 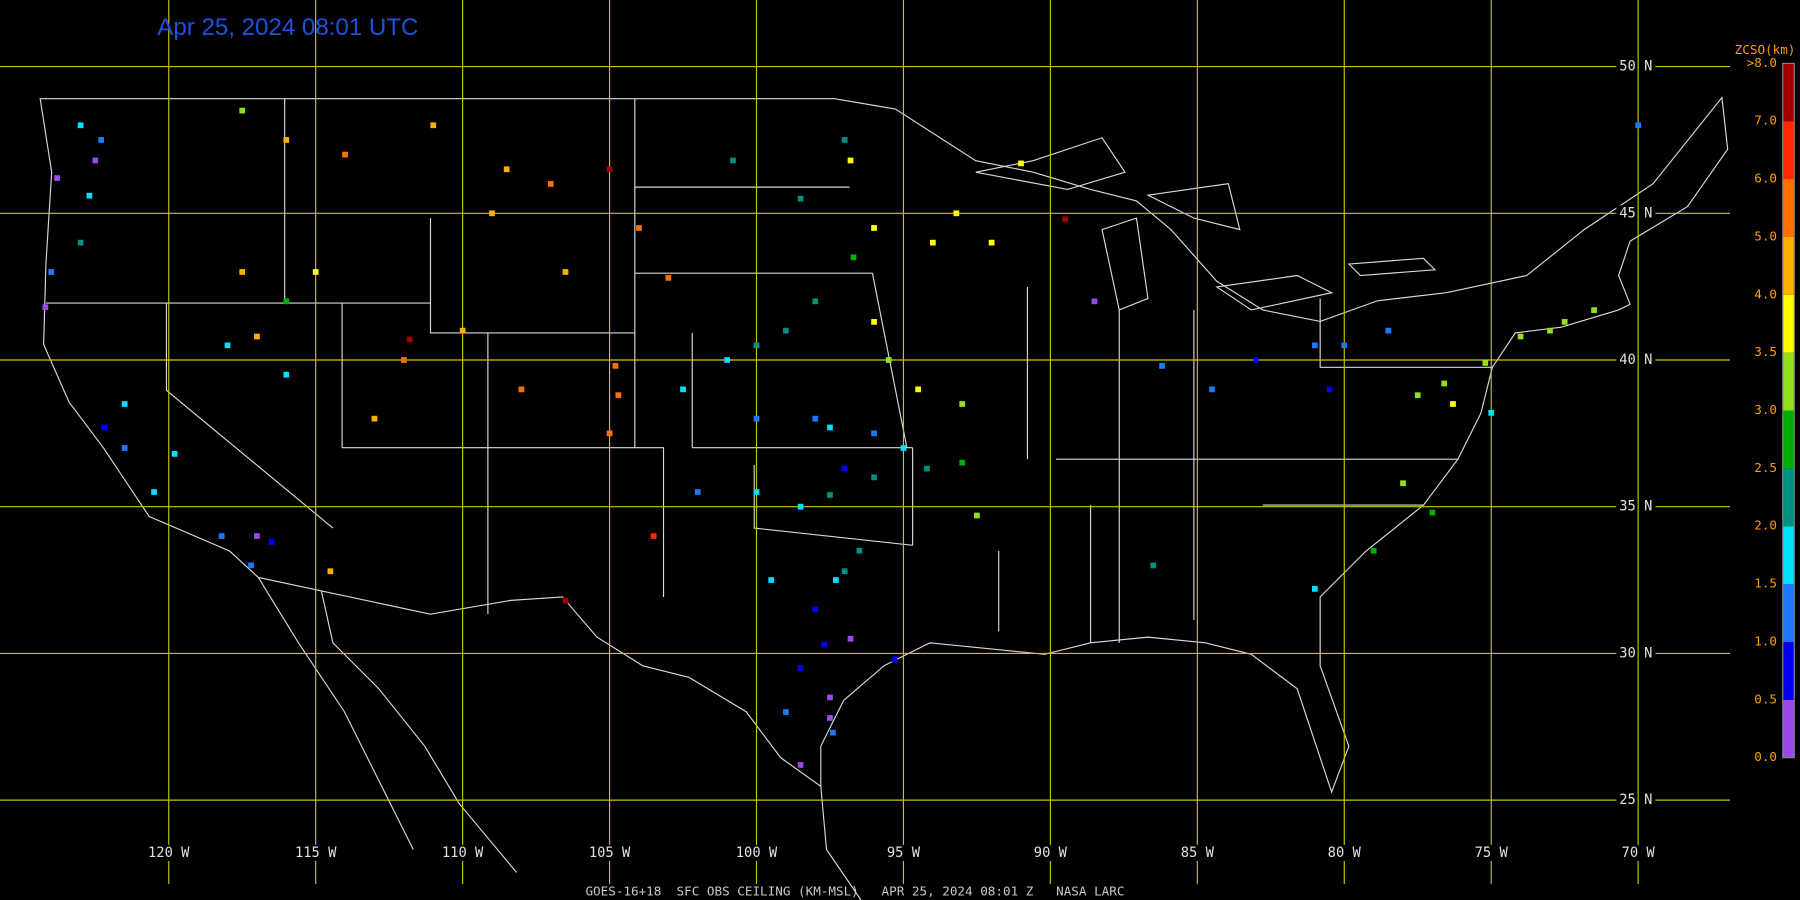 What do you see at coordinates (287, 27) in the screenshot?
I see `timestamp: Apr 25, 2024 08:01 UTC` at bounding box center [287, 27].